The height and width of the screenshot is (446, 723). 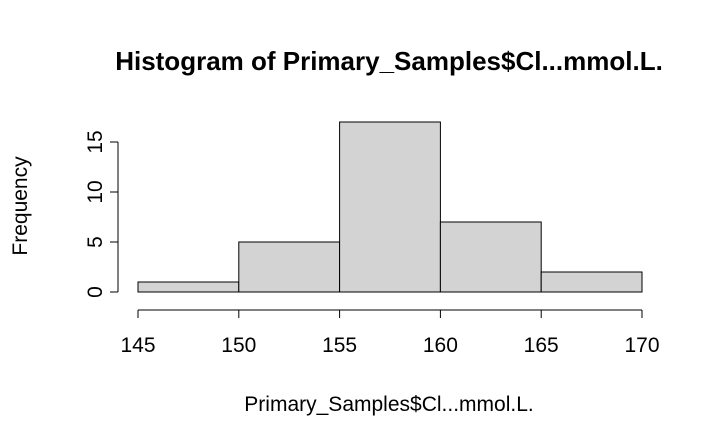 I want to click on x-tick-label: 160, so click(x=440, y=345).